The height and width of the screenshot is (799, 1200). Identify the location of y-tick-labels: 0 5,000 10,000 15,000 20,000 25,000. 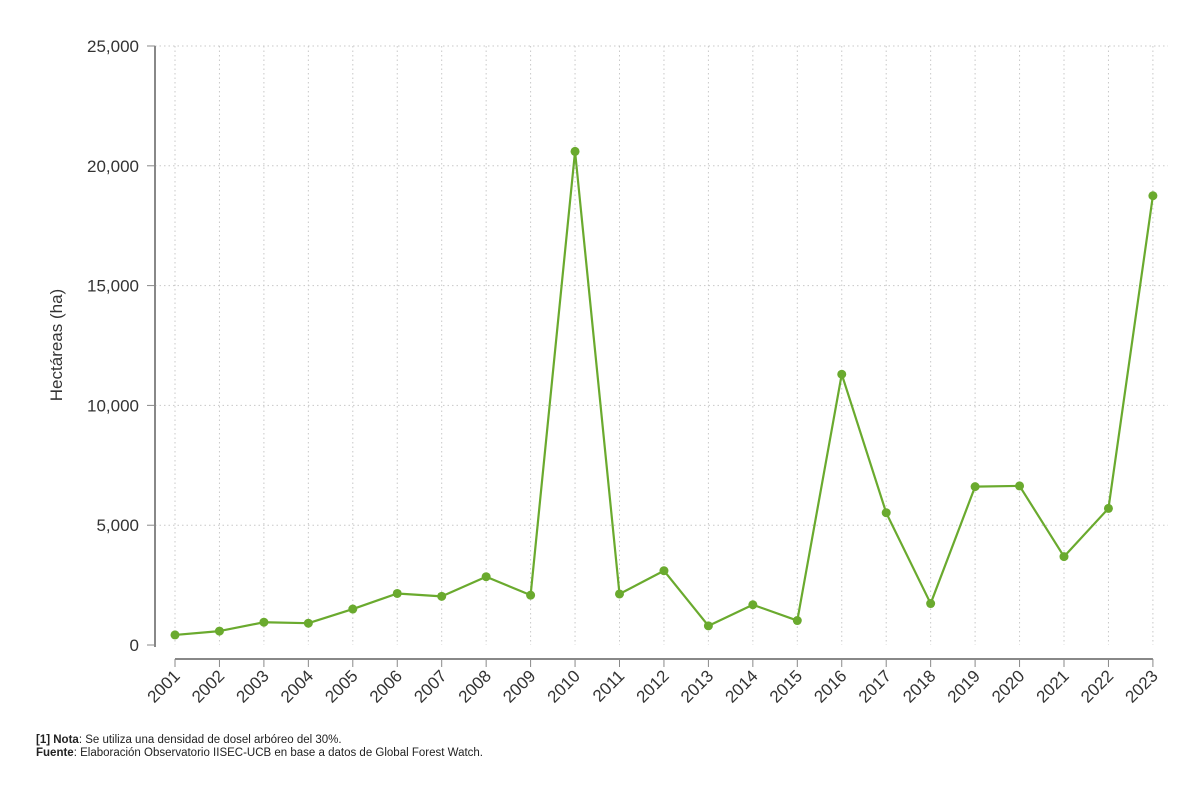
(113, 346).